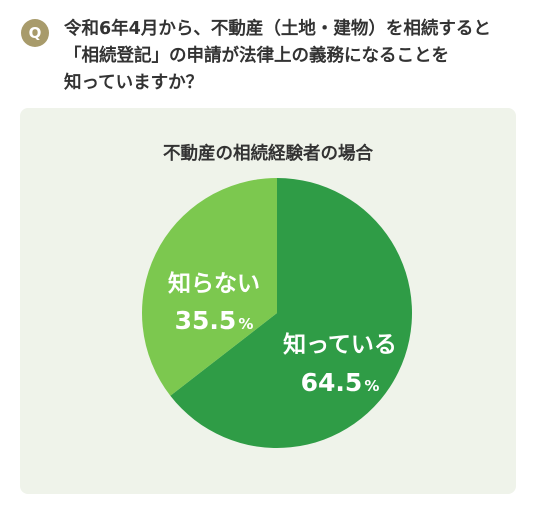 Image resolution: width=536 pixels, height=513 pixels. Describe the element at coordinates (268, 154) in the screenshot. I see `chart-title: 不動産の相続経験者の場合` at that location.